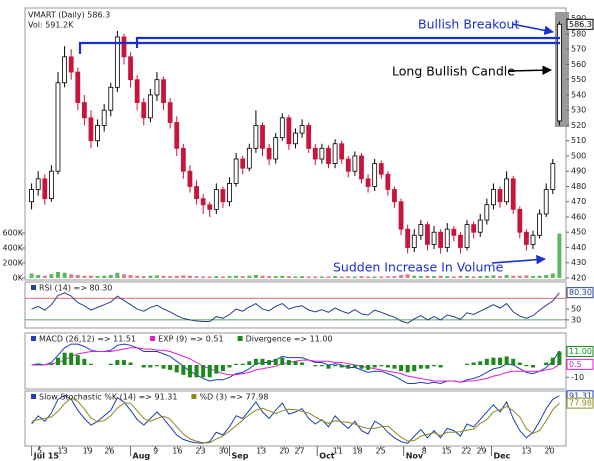  Describe the element at coordinates (576, 319) in the screenshot. I see `y-tick-label: 30` at that location.